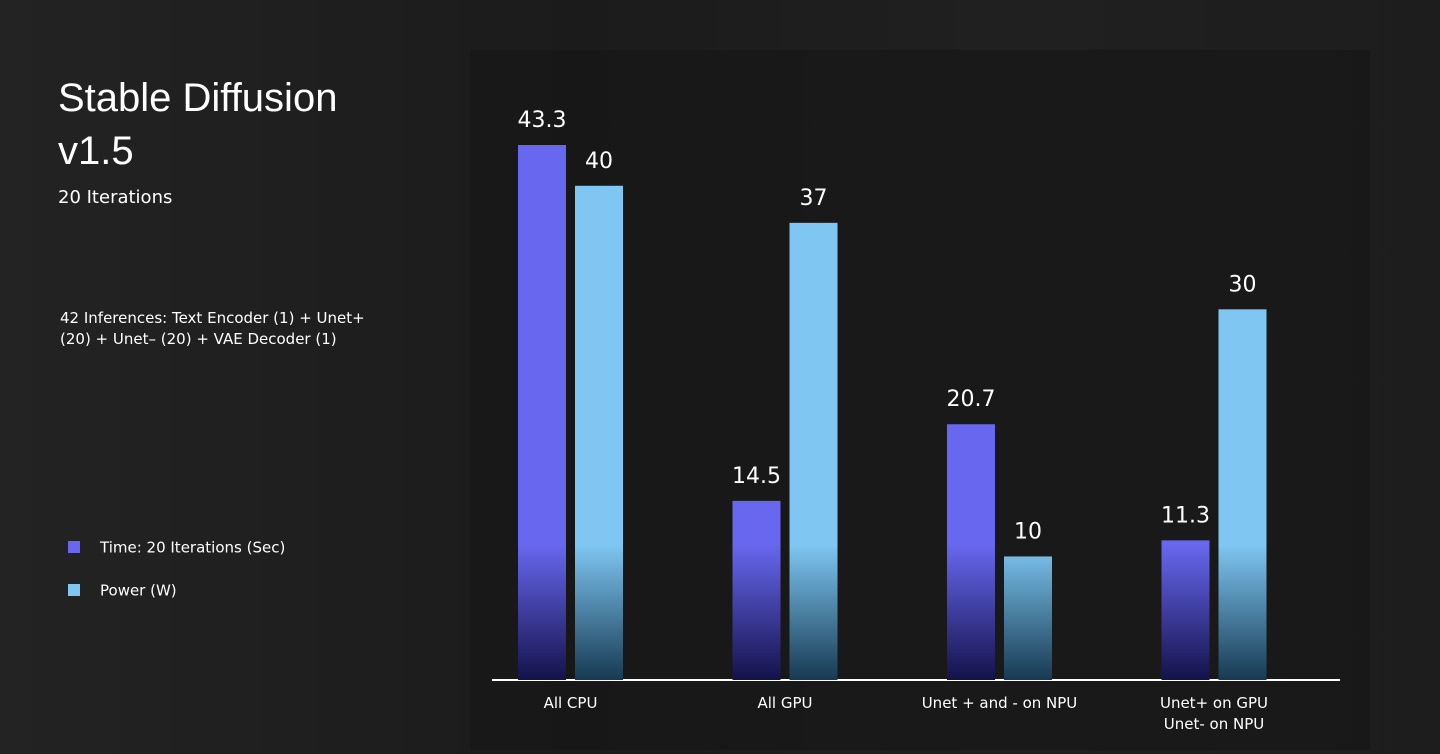 This screenshot has width=1440, height=754. What do you see at coordinates (599, 161) in the screenshot?
I see `data-label: 40` at bounding box center [599, 161].